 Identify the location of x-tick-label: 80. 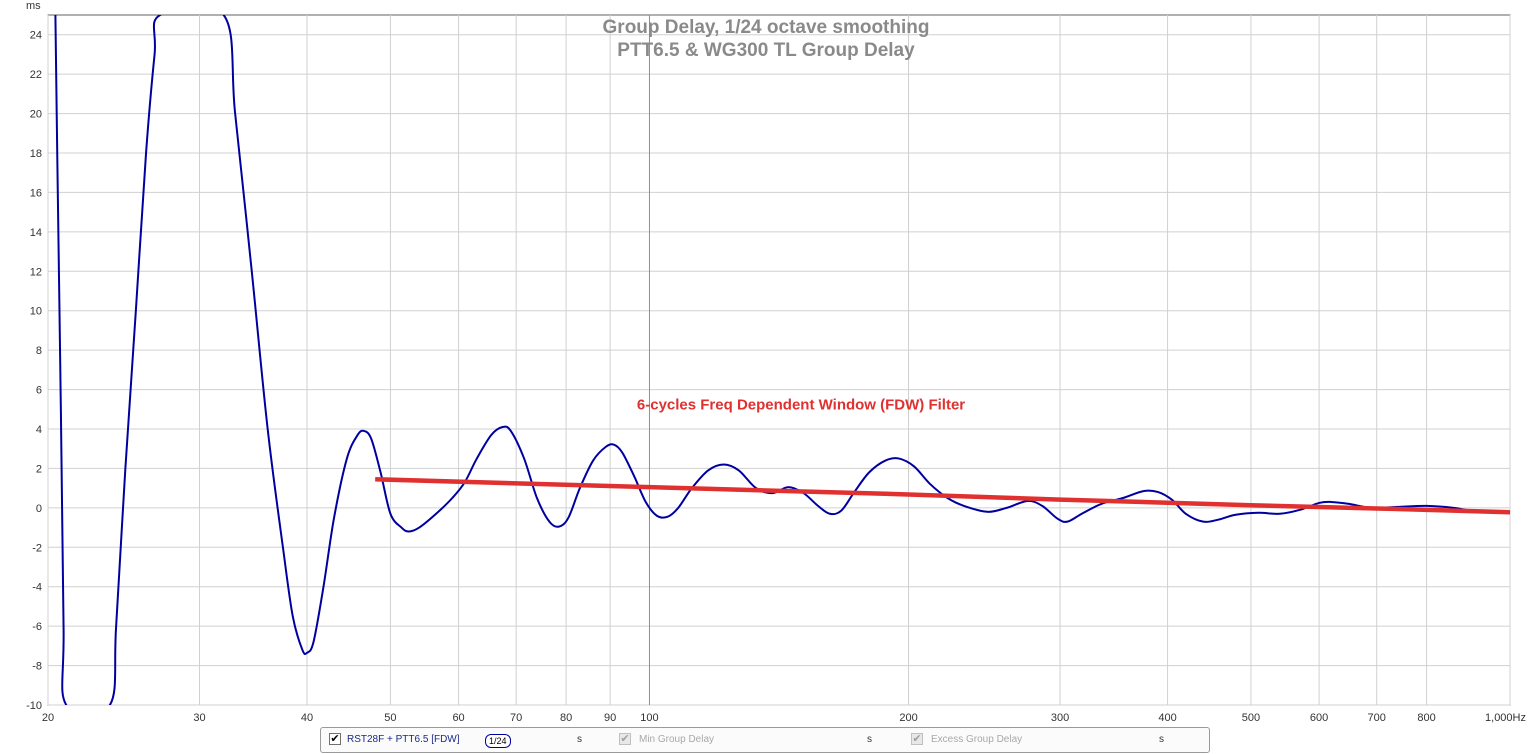
(566, 718).